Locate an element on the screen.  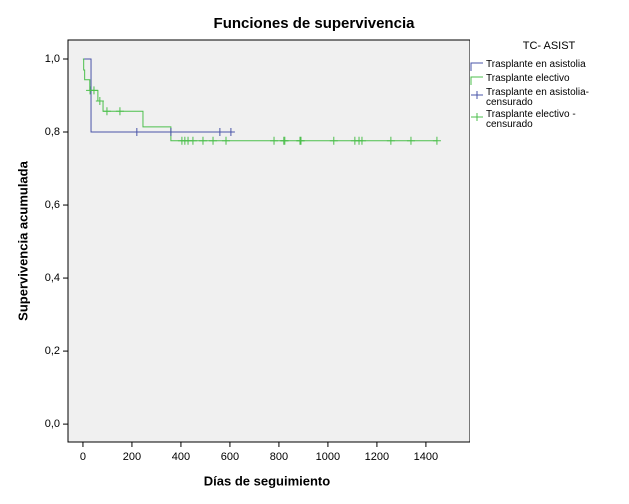
x-tick-label: 400 is located at coordinates (181, 457).